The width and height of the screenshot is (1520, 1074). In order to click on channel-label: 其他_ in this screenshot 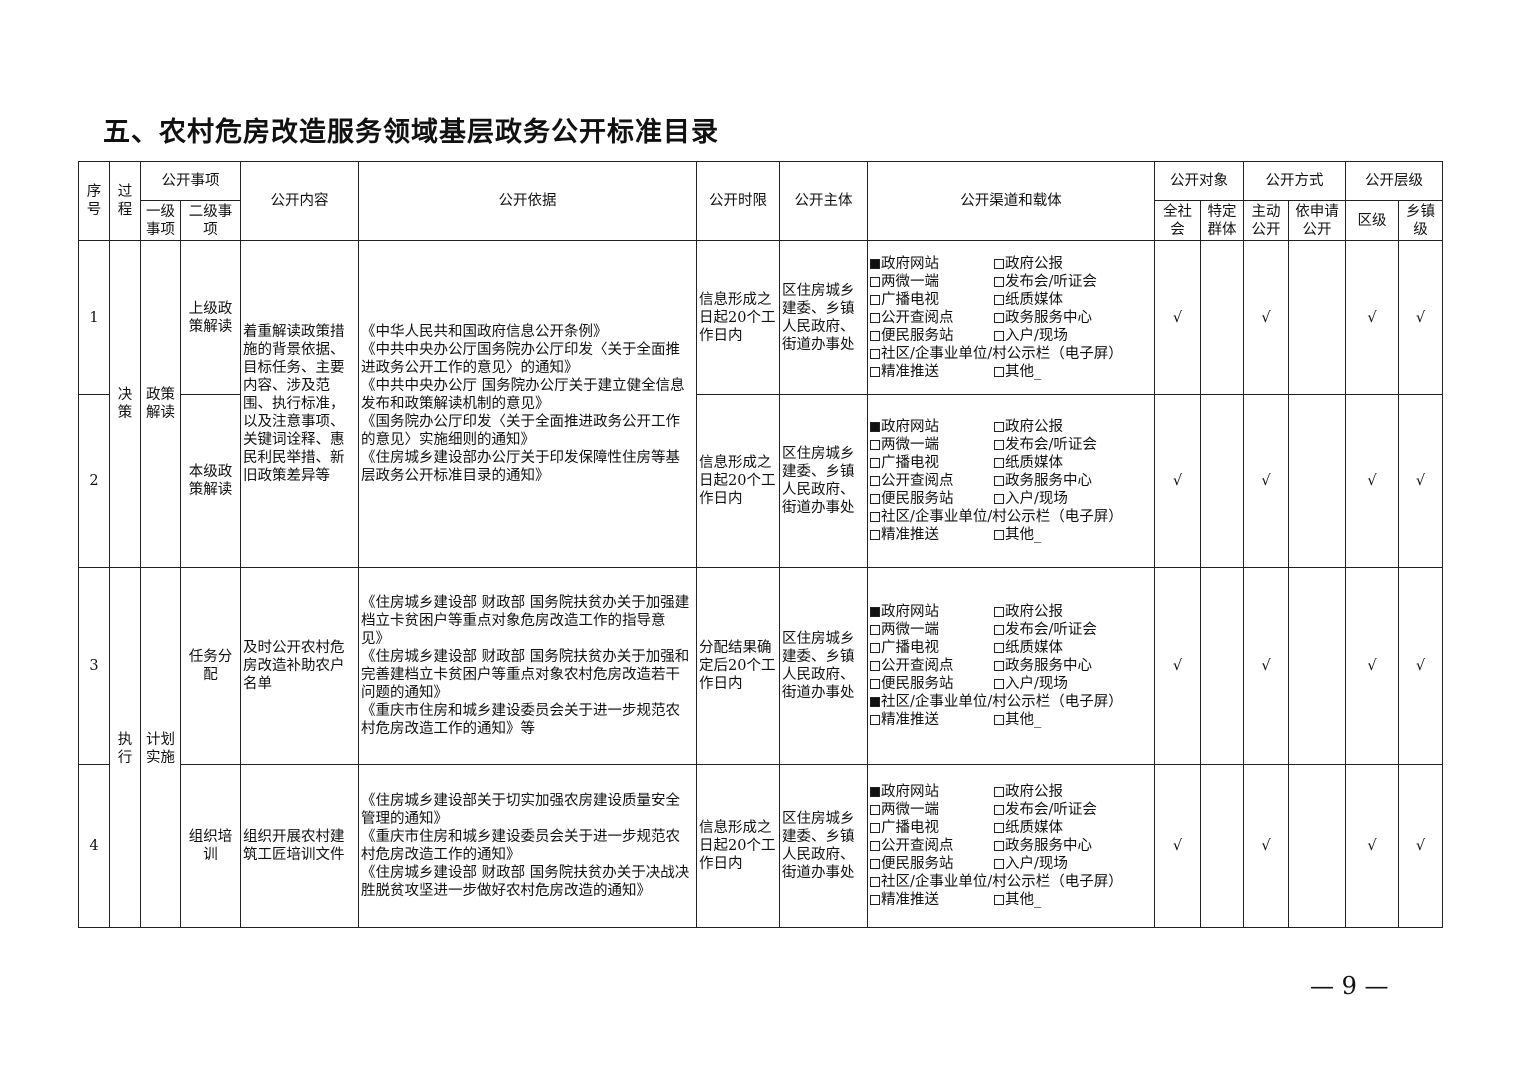, I will do `click(1023, 720)`.